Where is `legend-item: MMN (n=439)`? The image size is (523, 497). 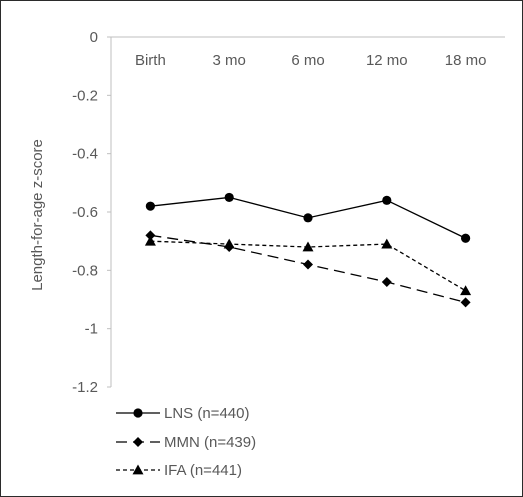
legend-item: MMN (n=439) is located at coordinates (186, 442).